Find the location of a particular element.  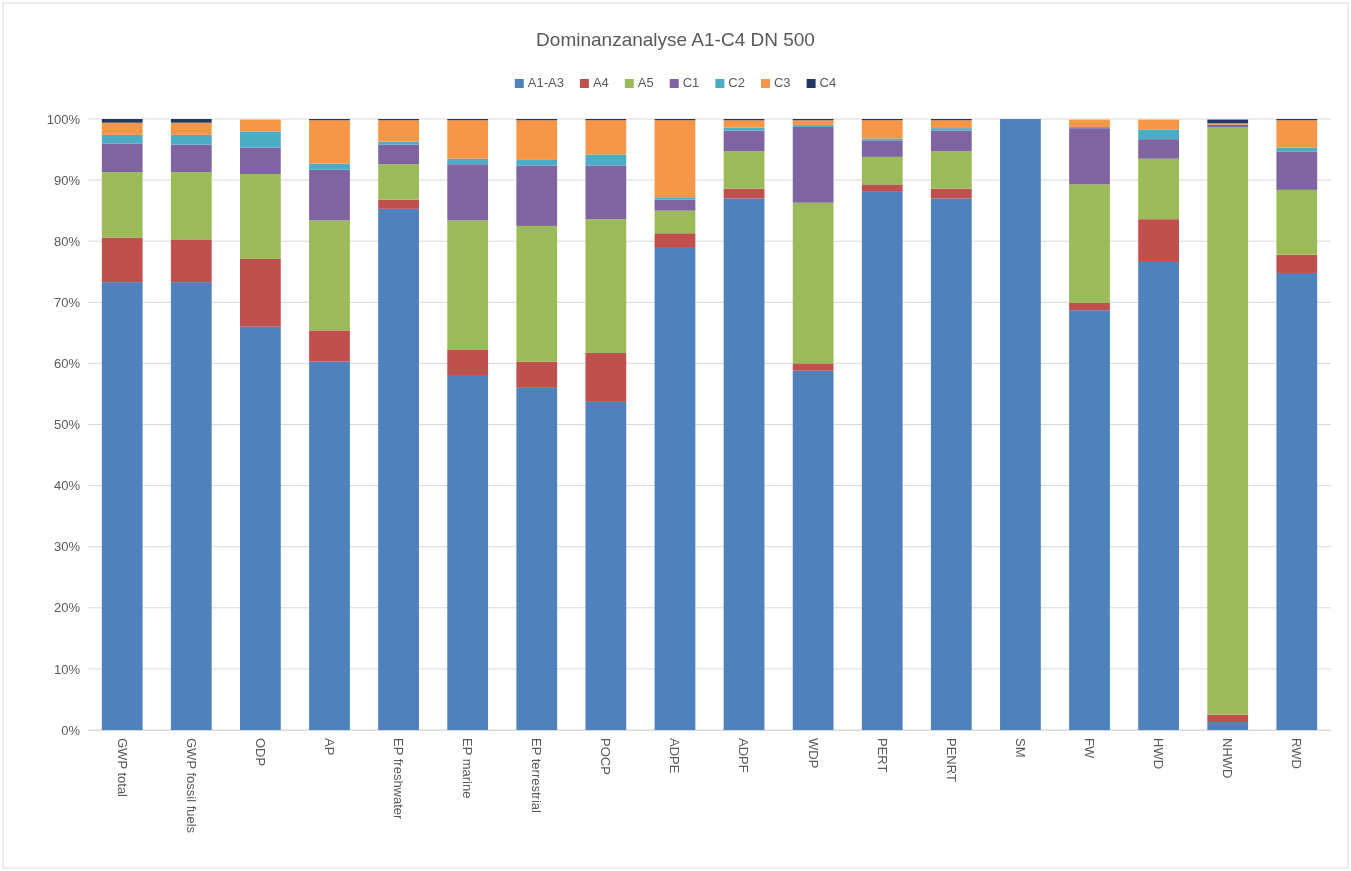

y-tick-label: 60% is located at coordinates (67, 364).